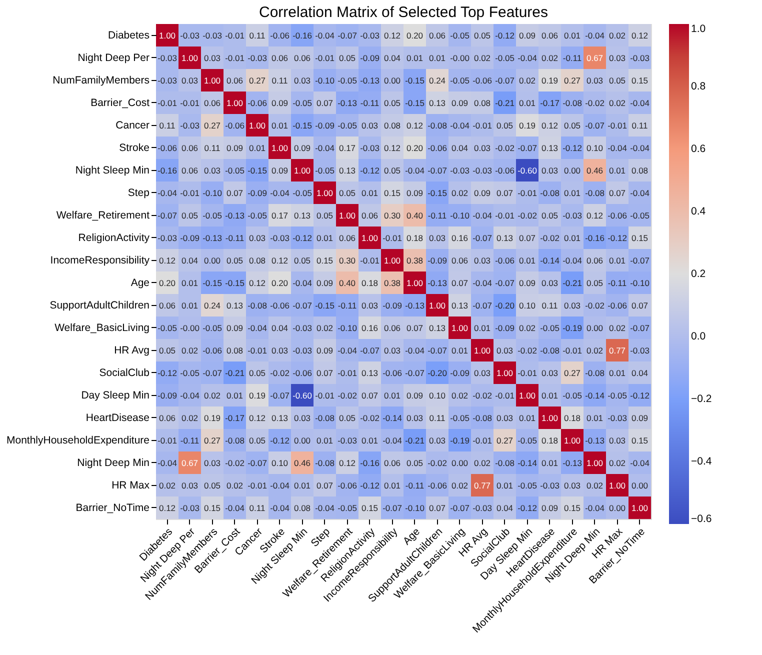 This screenshot has width=762, height=655. Describe the element at coordinates (415, 147) in the screenshot. I see `data-label: 0.20` at that location.